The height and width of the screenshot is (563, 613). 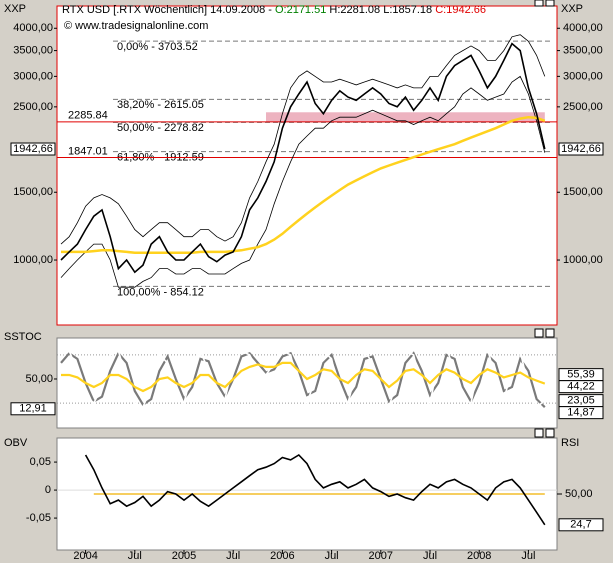 I want to click on end-value: 55,39, so click(x=581, y=375).